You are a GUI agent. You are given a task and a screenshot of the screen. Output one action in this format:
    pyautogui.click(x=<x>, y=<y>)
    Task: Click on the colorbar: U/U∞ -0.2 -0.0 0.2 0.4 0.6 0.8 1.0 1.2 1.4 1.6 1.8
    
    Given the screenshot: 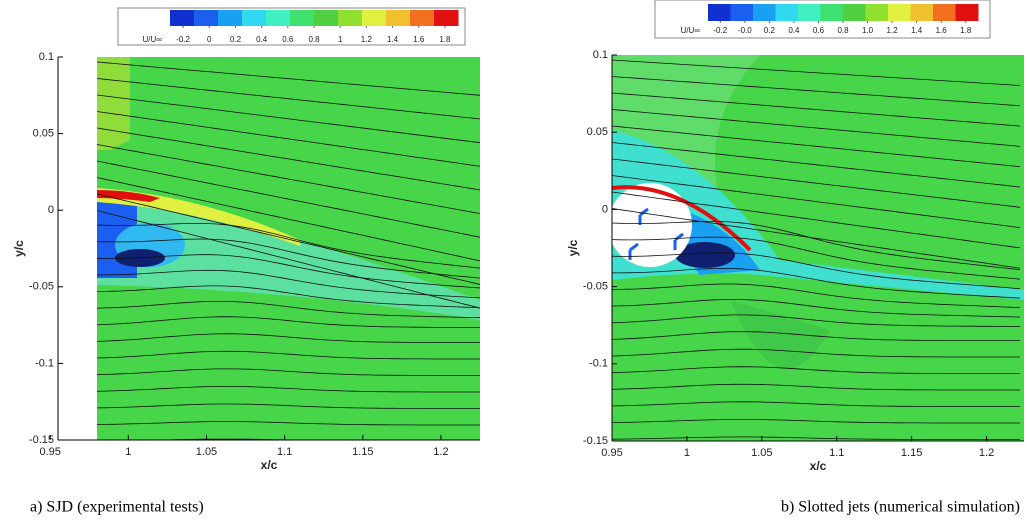 What is the action you would take?
    pyautogui.click(x=822, y=19)
    